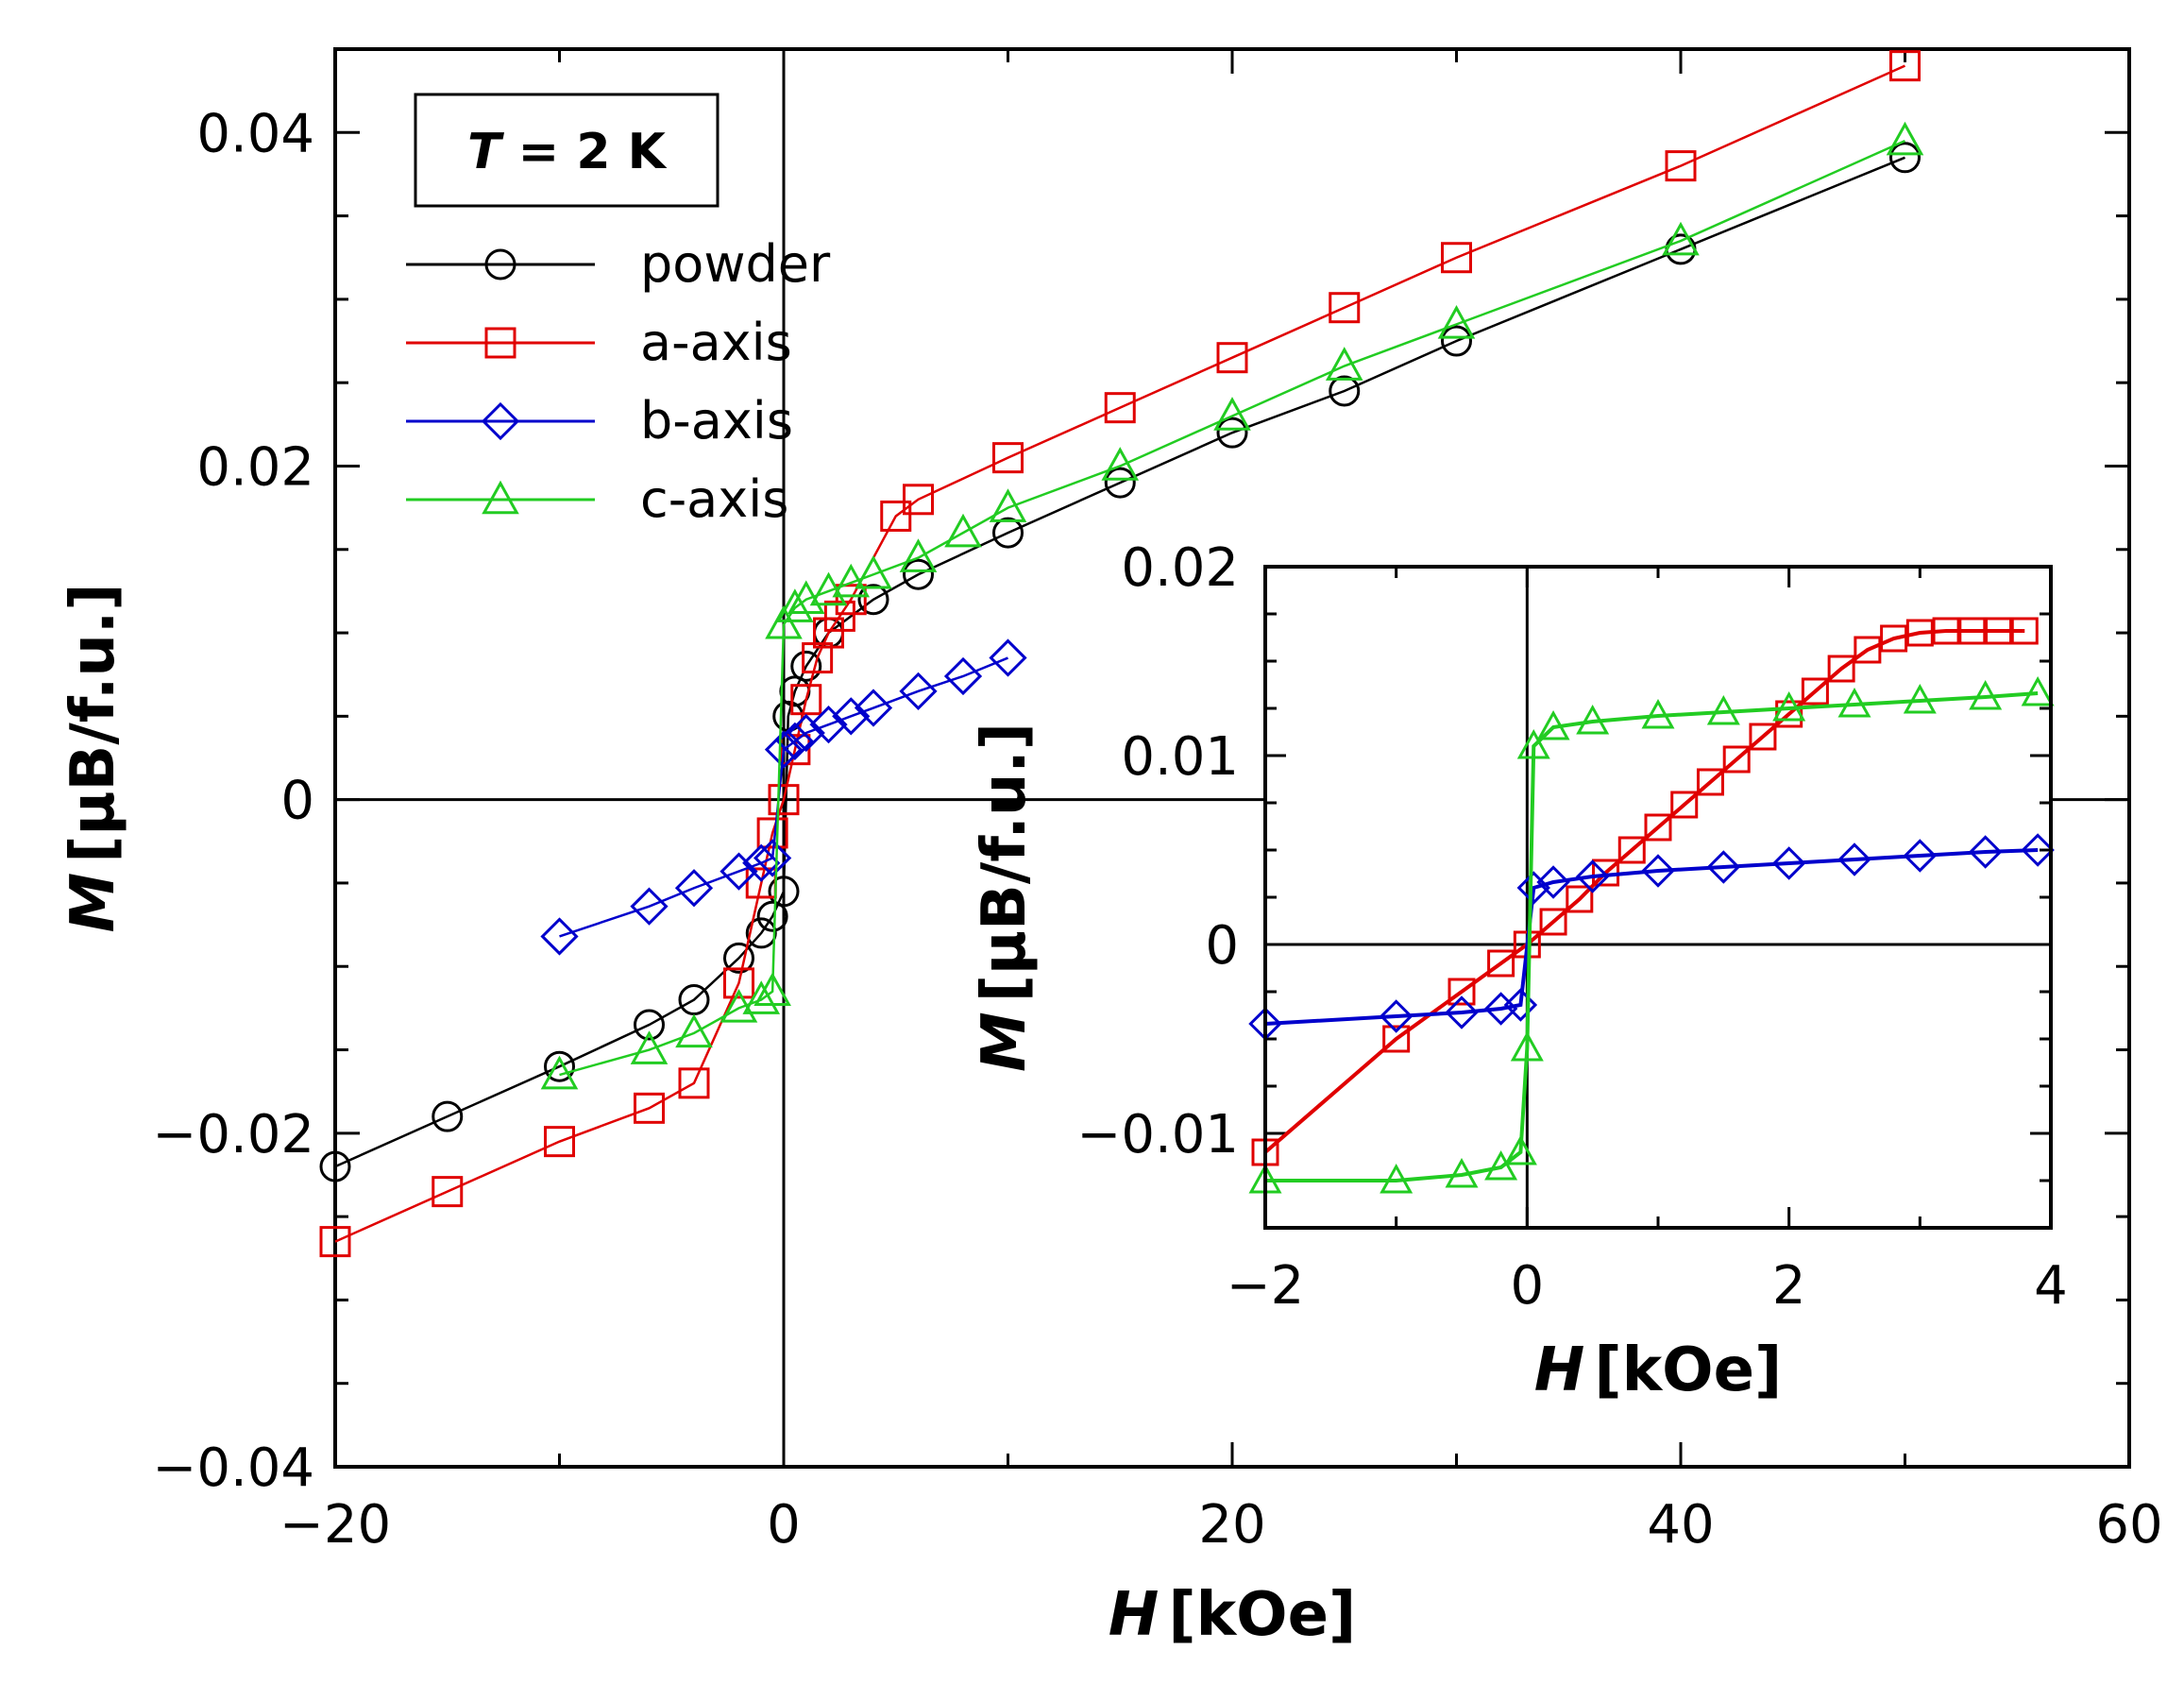  I want to click on inset-line-c-axis, so click(1652, 936).